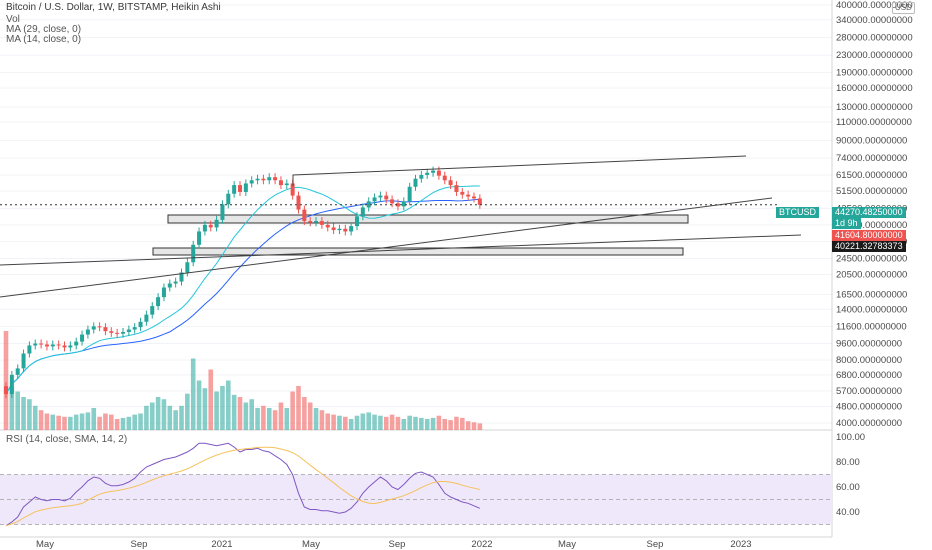 The image size is (932, 550). What do you see at coordinates (874, 20) in the screenshot?
I see `price-tick-label: 340000.00000000` at bounding box center [874, 20].